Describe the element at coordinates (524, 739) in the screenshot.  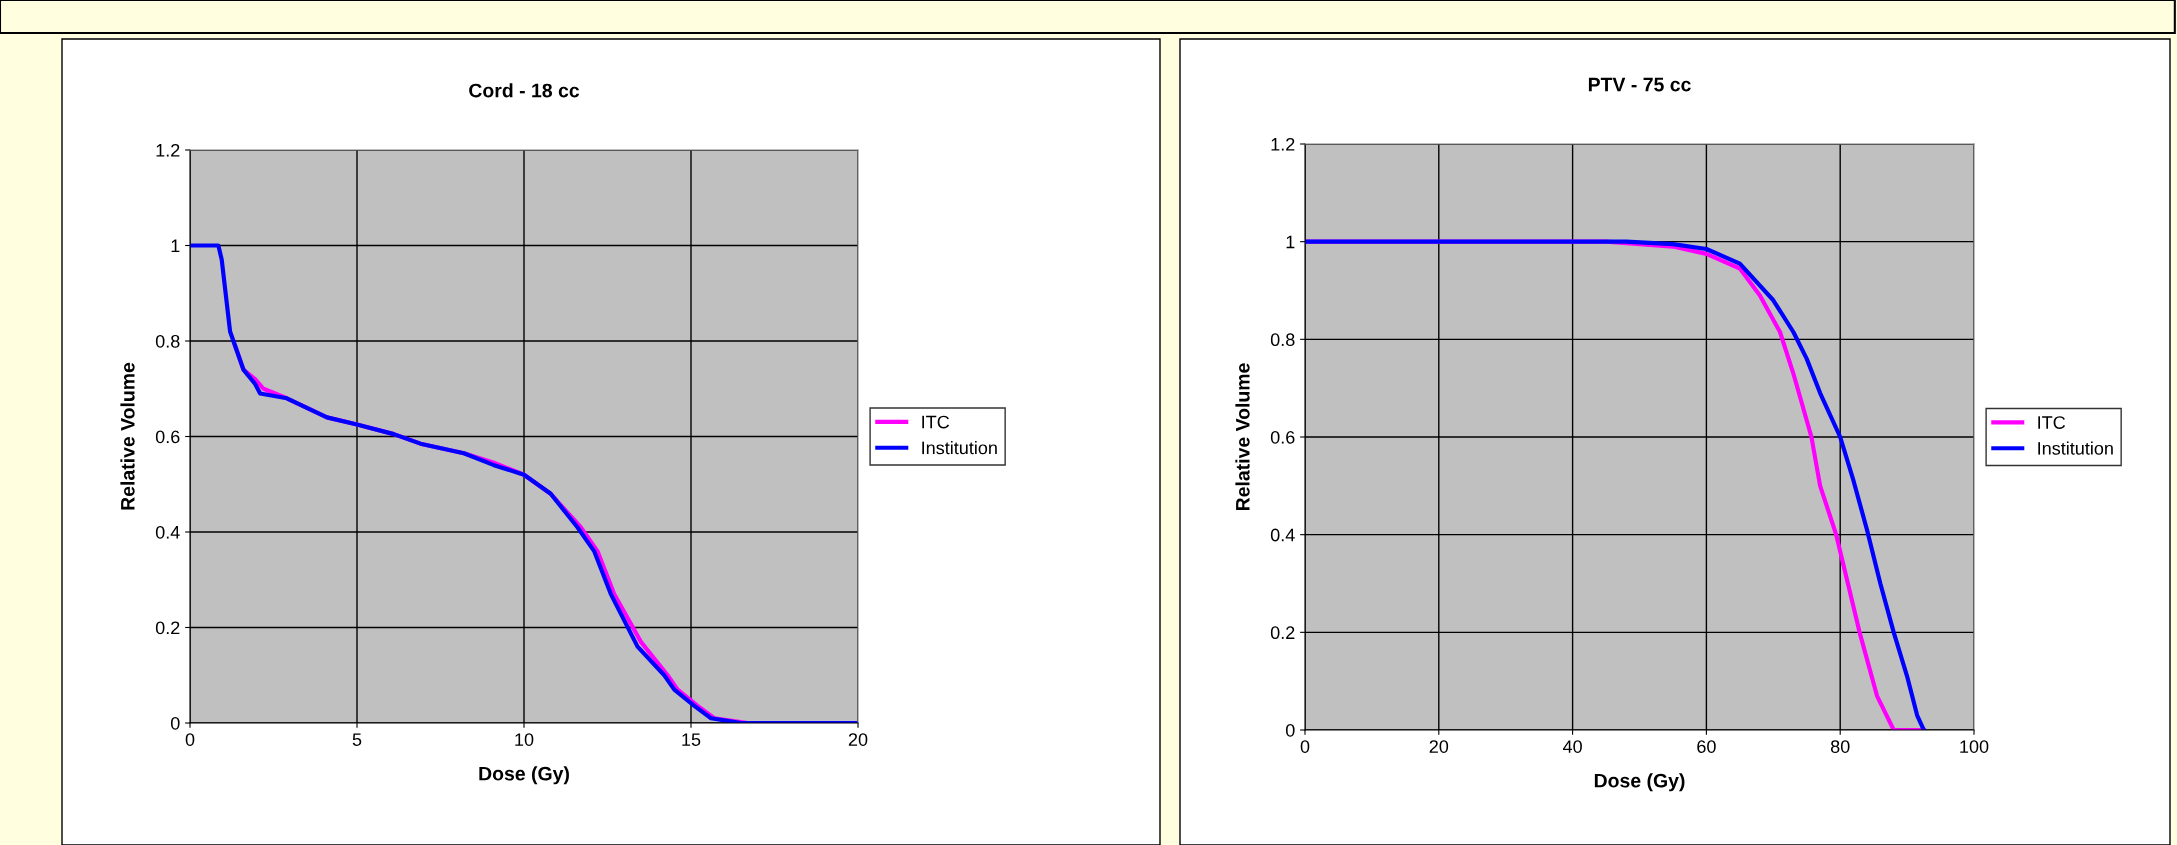
I see `x-tick-label: 10` at that location.